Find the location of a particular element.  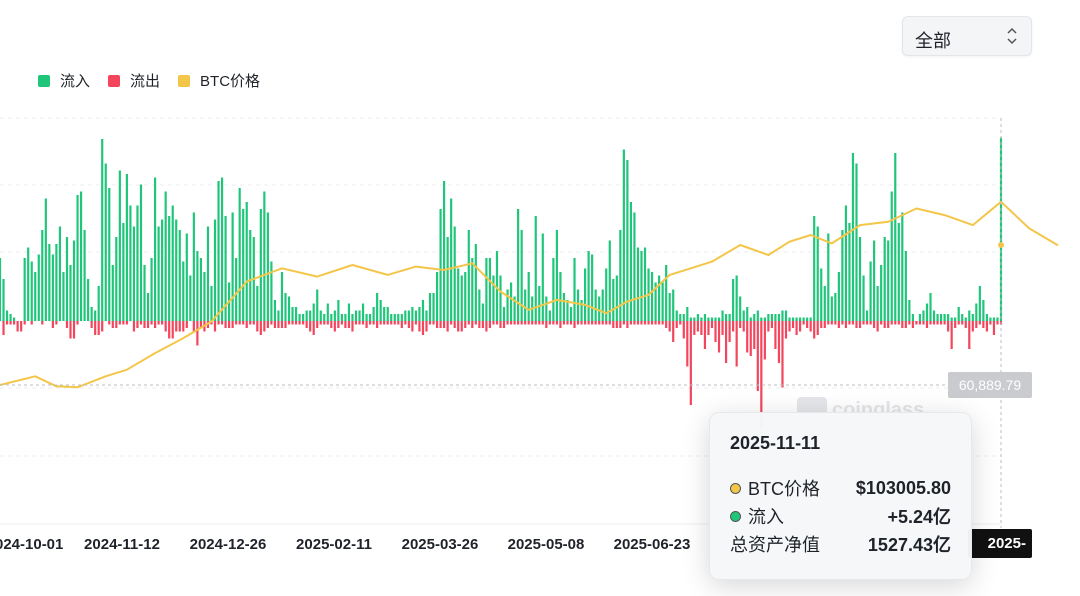

tooltip-value-btc-price: $103005.80 is located at coordinates (903, 487).